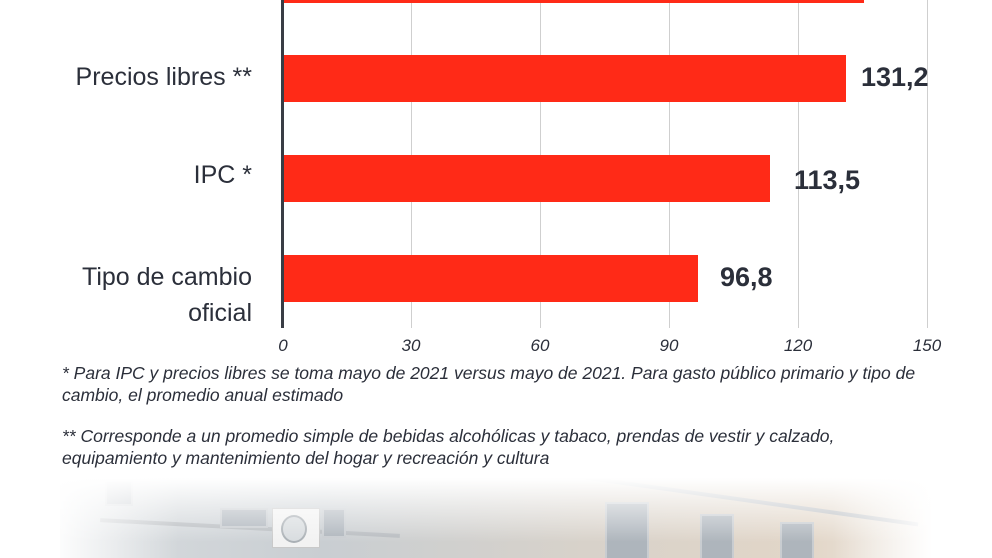 The image size is (992, 558). I want to click on x-tick-60: 60, so click(540, 345).